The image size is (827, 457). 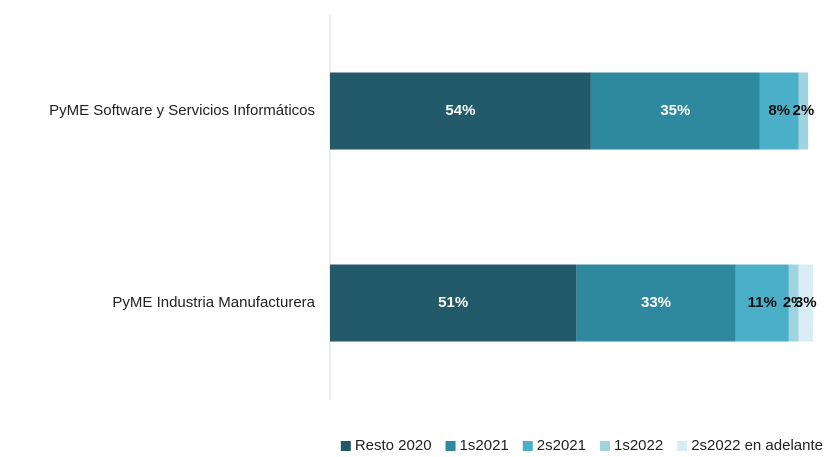 I want to click on category-label: PyME Industria Manufacturera, so click(x=213, y=302).